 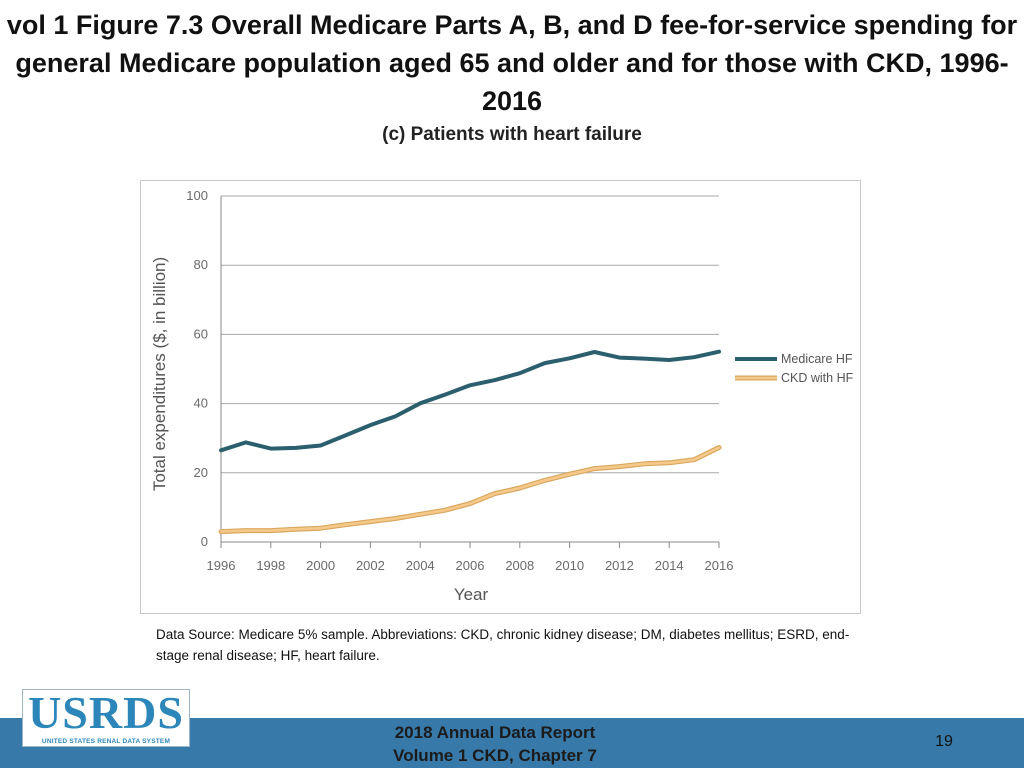 What do you see at coordinates (420, 565) in the screenshot?
I see `x-tick-label-2004: 2004` at bounding box center [420, 565].